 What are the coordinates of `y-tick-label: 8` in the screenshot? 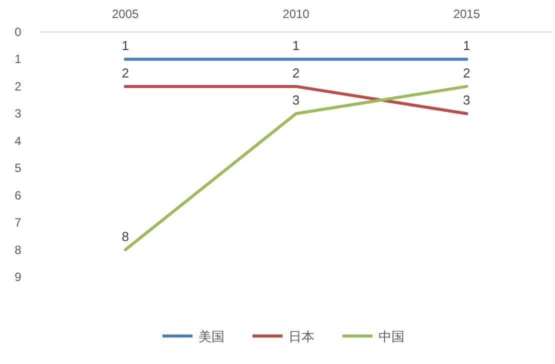 It's located at (18, 249).